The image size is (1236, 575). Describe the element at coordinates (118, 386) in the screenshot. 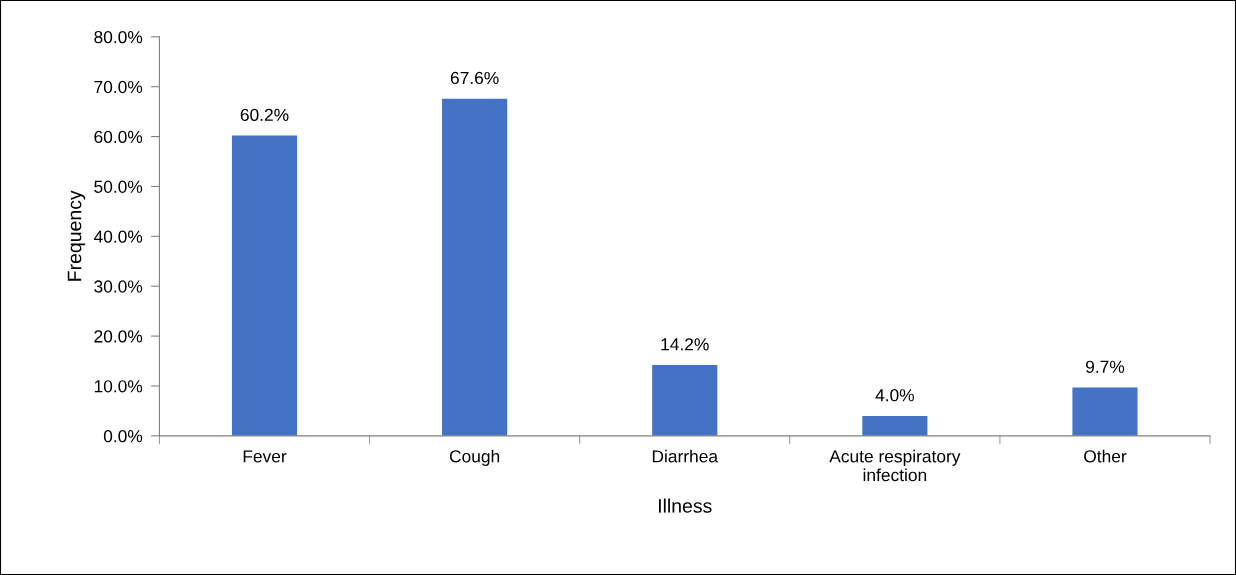

I see `y-tick-label: 10.0%` at that location.